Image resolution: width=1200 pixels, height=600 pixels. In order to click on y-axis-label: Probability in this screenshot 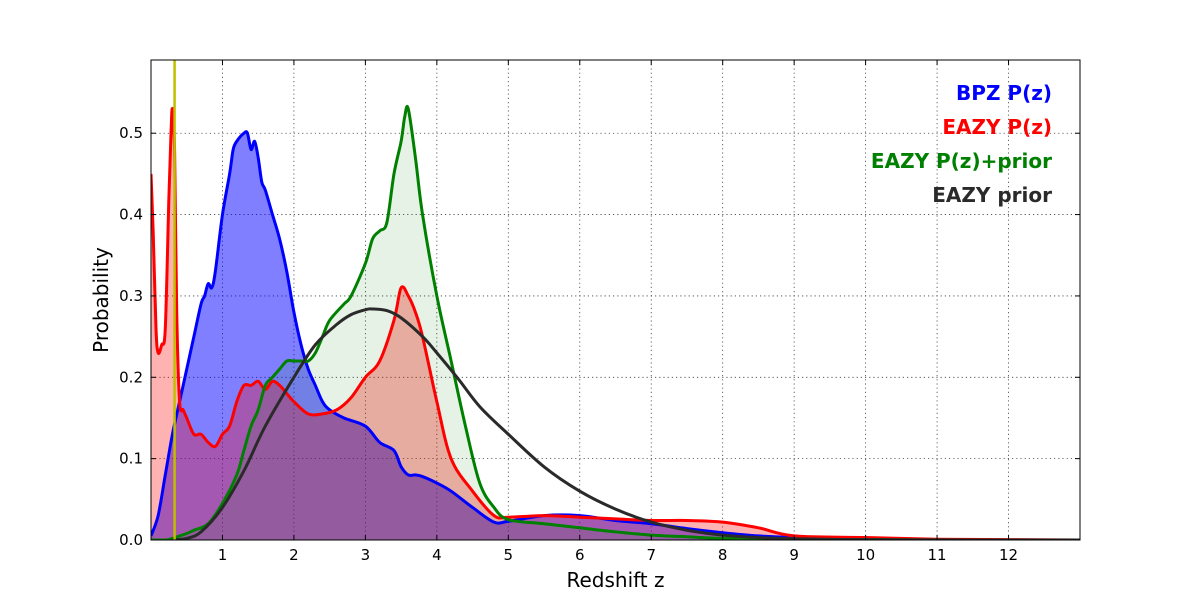, I will do `click(101, 300)`.